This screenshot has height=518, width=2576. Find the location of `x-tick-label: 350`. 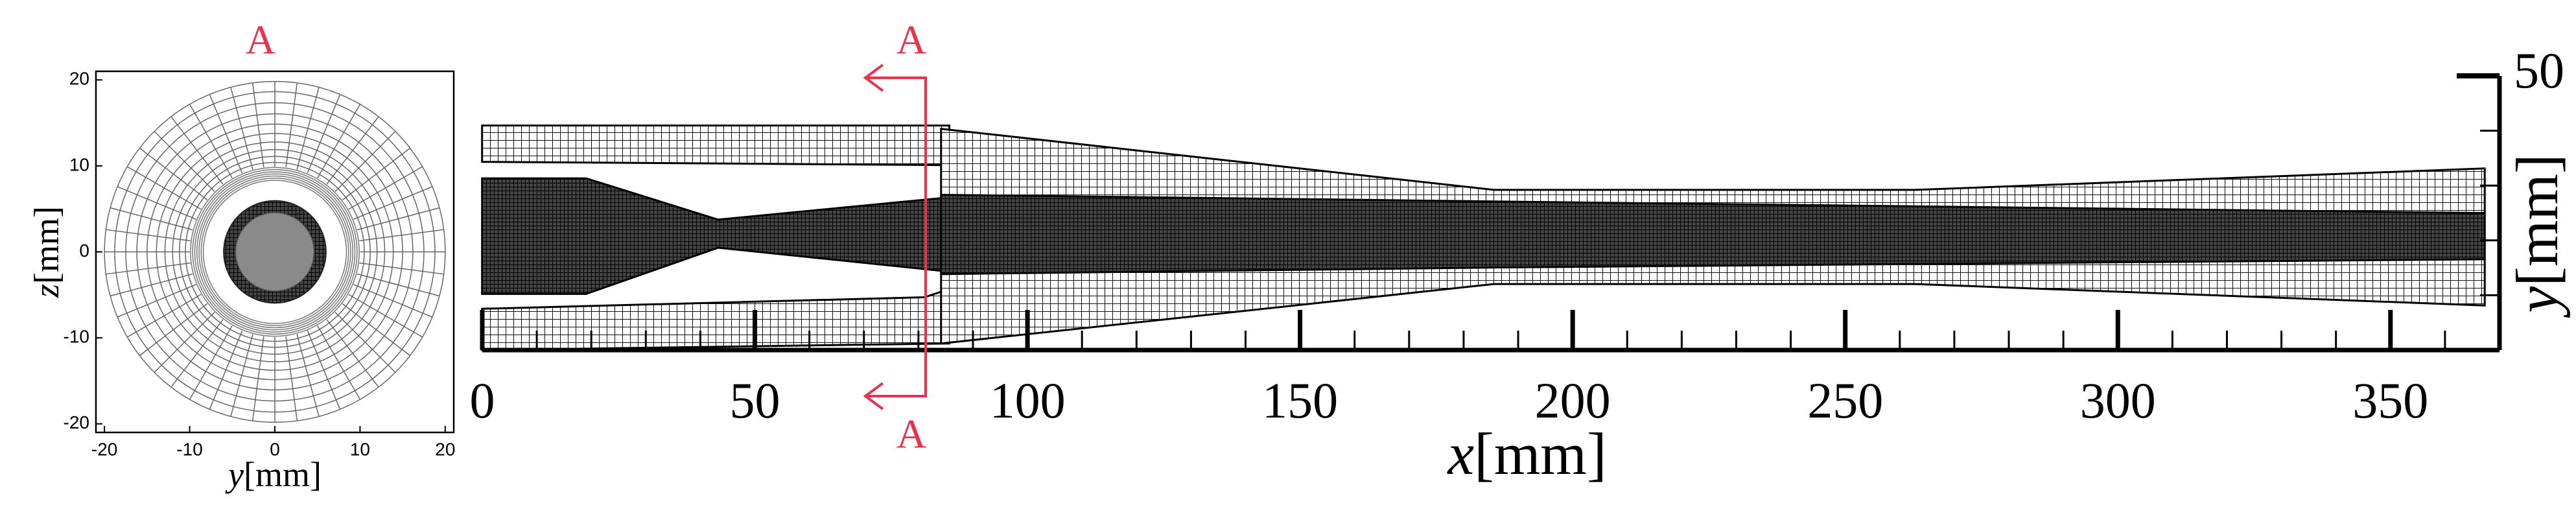

x-tick-label: 350 is located at coordinates (2390, 400).